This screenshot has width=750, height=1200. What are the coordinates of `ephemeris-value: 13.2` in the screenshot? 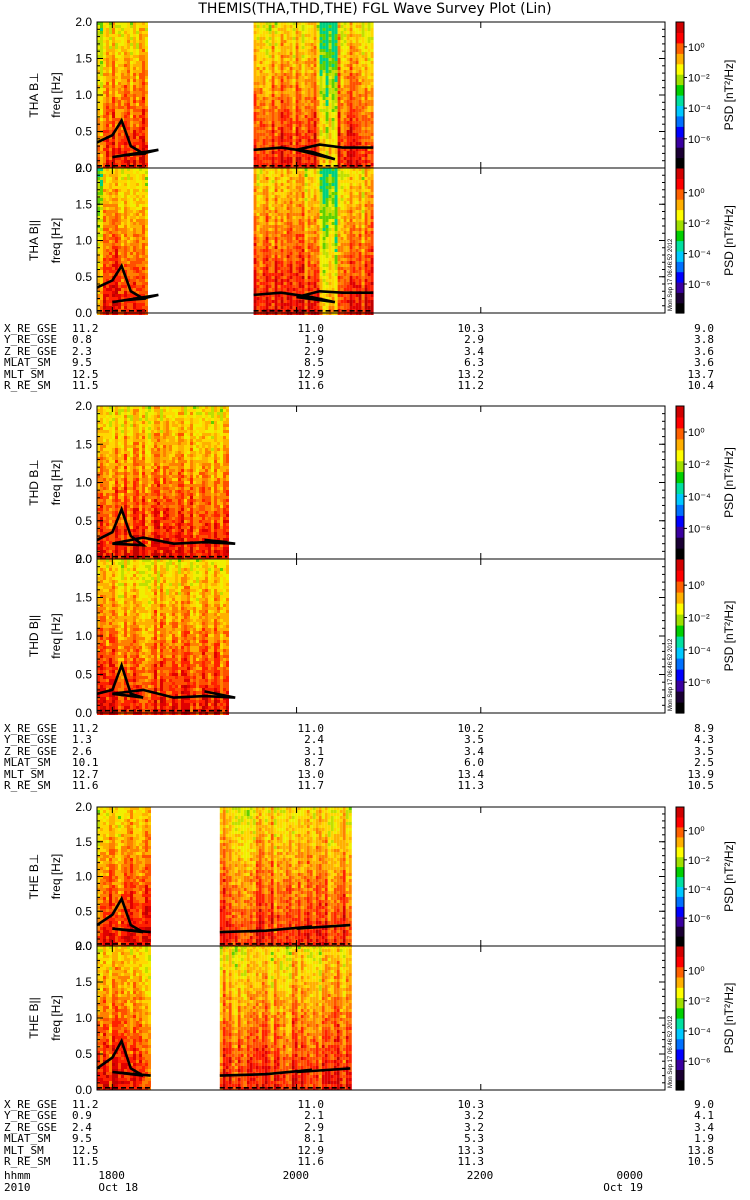 It's located at (471, 374).